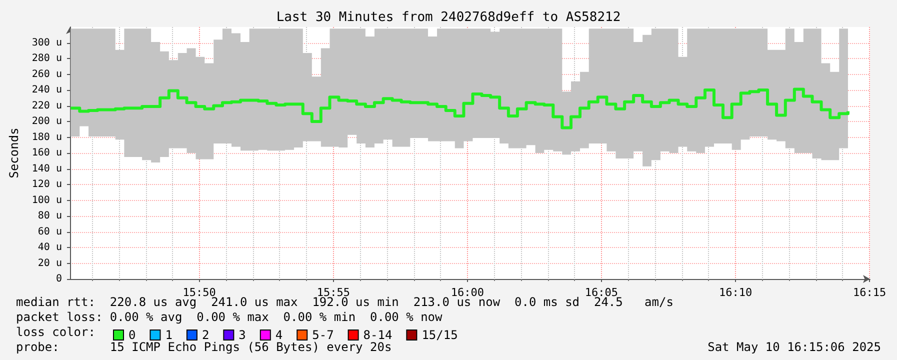 The height and width of the screenshot is (360, 897). Describe the element at coordinates (50, 216) in the screenshot. I see `y-tick-label: 80 u` at that location.